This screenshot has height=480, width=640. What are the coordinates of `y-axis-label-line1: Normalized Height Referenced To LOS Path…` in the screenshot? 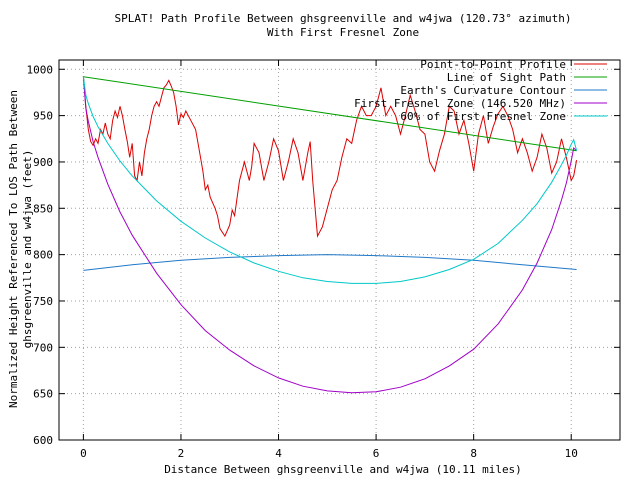 It's located at (13, 249).